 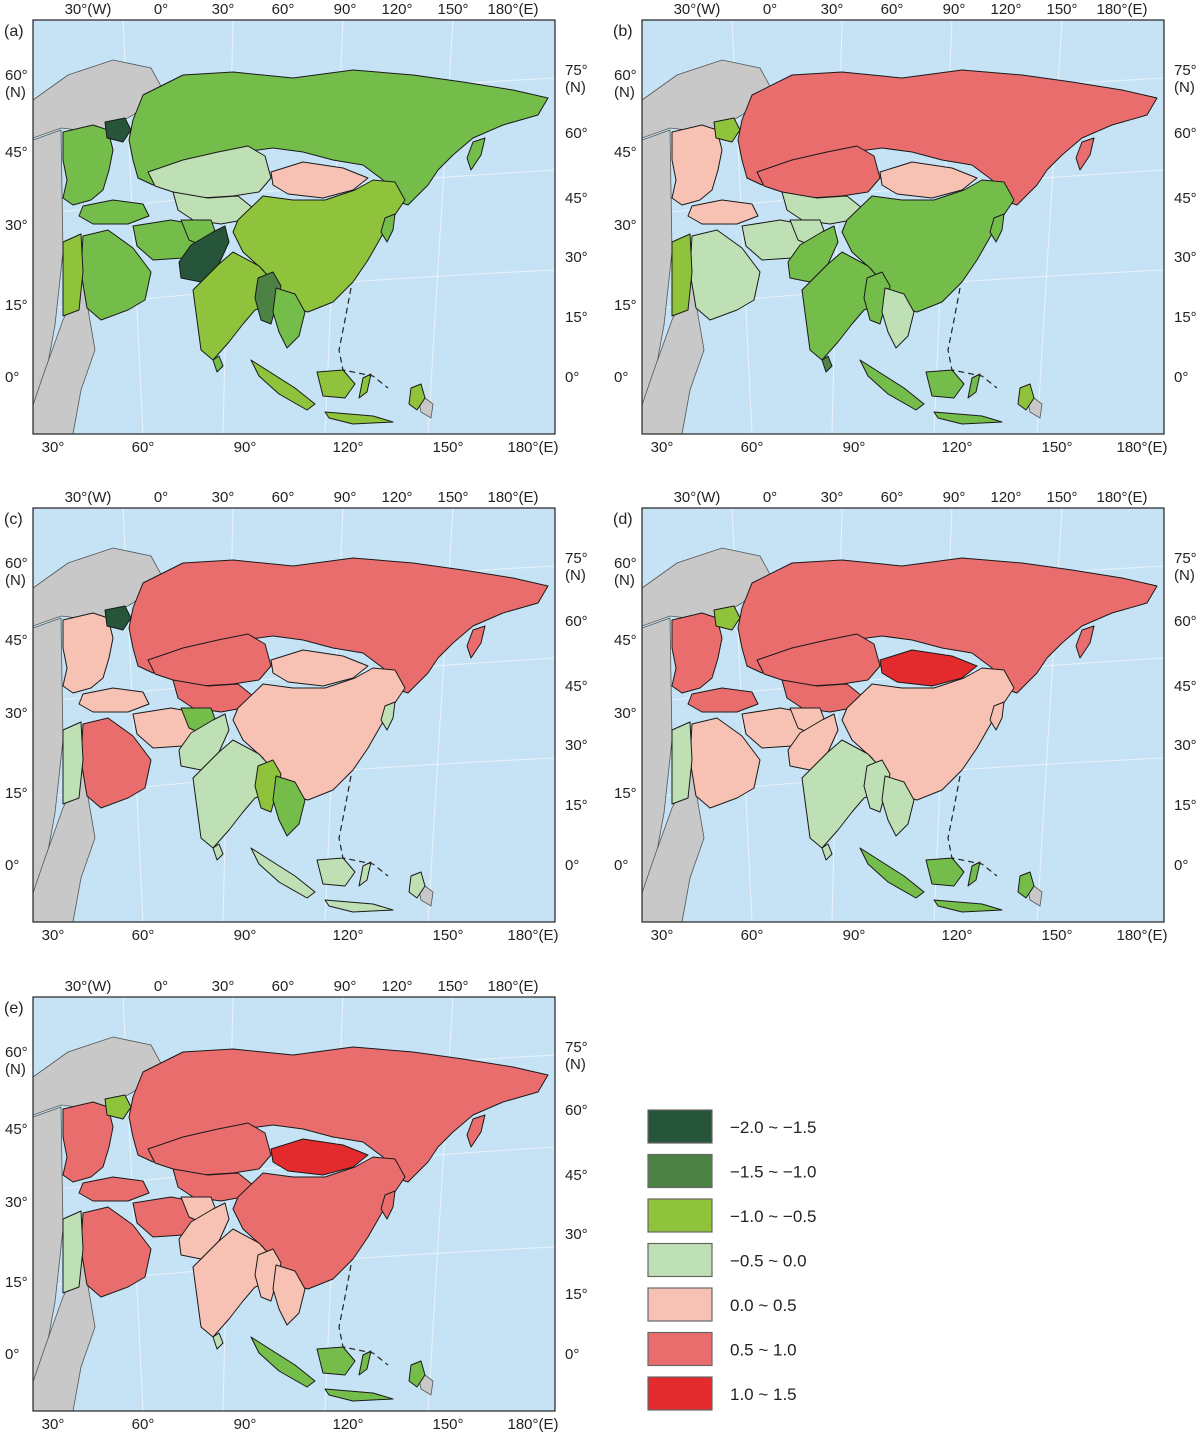 I want to click on right-axis-label: 60°, so click(x=1185, y=621).